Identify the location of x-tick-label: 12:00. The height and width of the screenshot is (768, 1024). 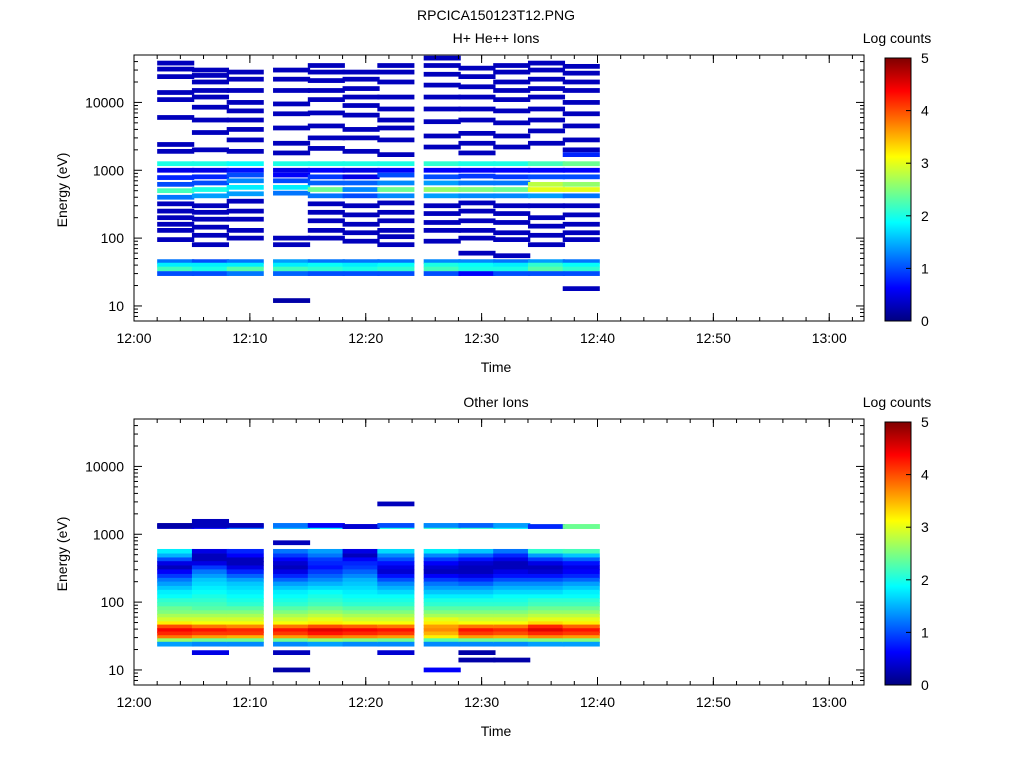
(133, 338).